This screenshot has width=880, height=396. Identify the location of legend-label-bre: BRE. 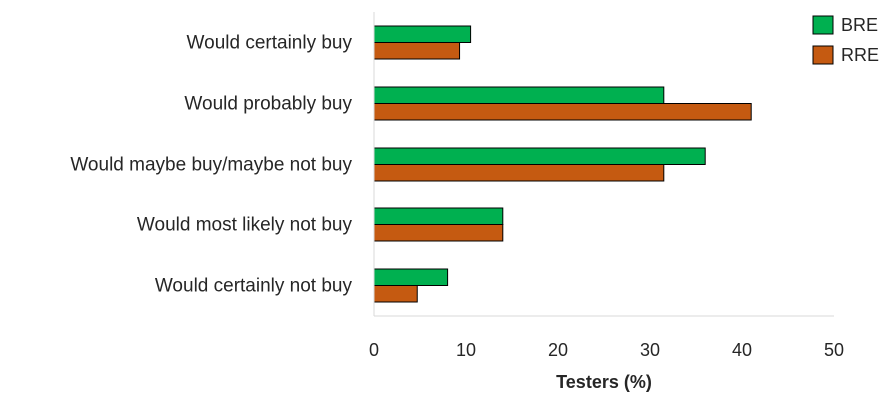
(859, 25).